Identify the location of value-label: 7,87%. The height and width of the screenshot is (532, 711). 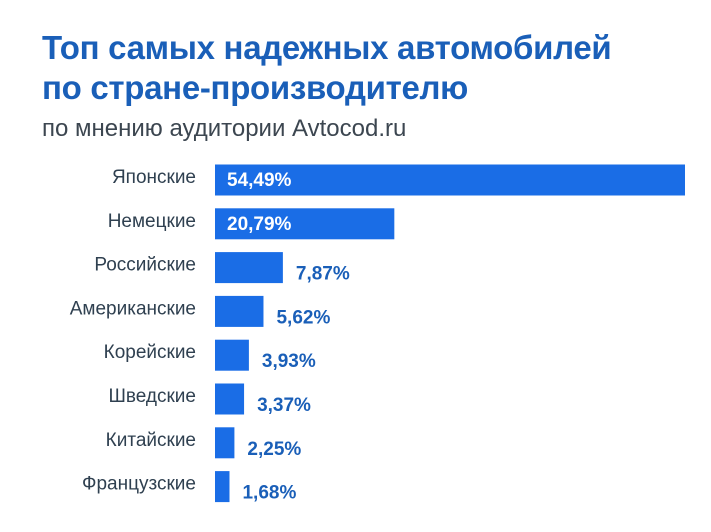
(323, 274).